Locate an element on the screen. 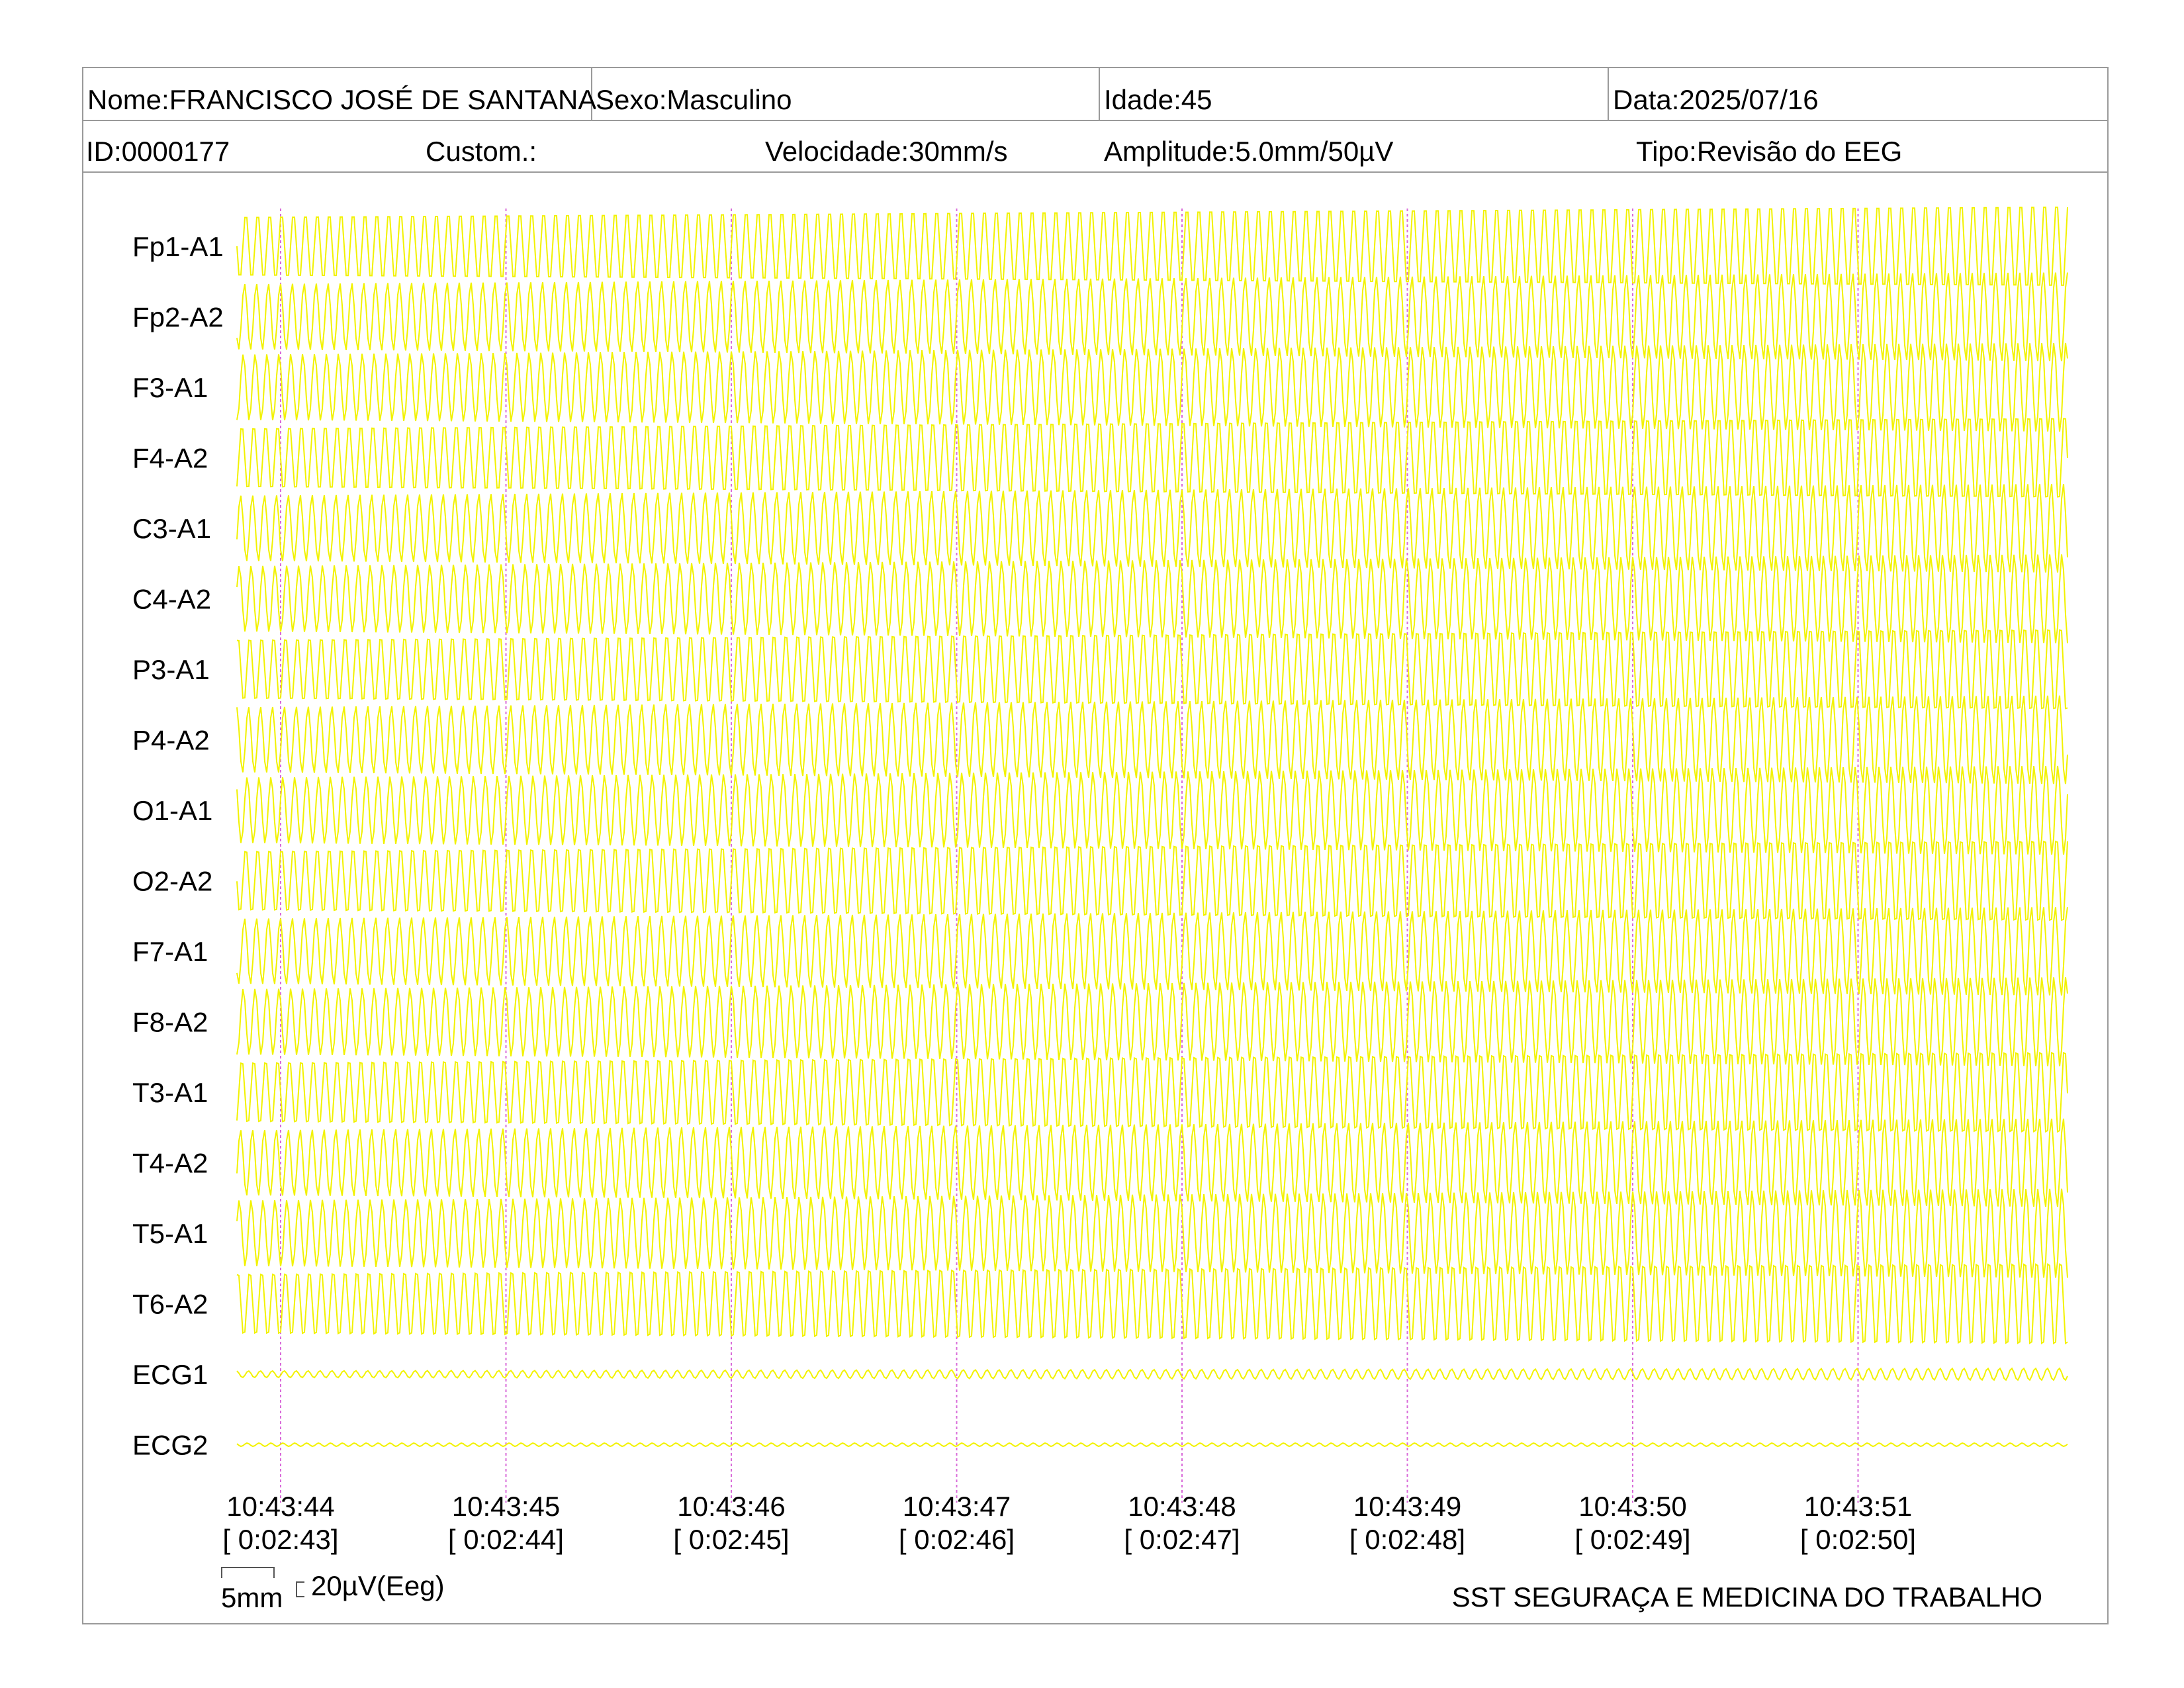 The image size is (2184, 1688). time-scale-label: 5mm is located at coordinates (252, 1597).